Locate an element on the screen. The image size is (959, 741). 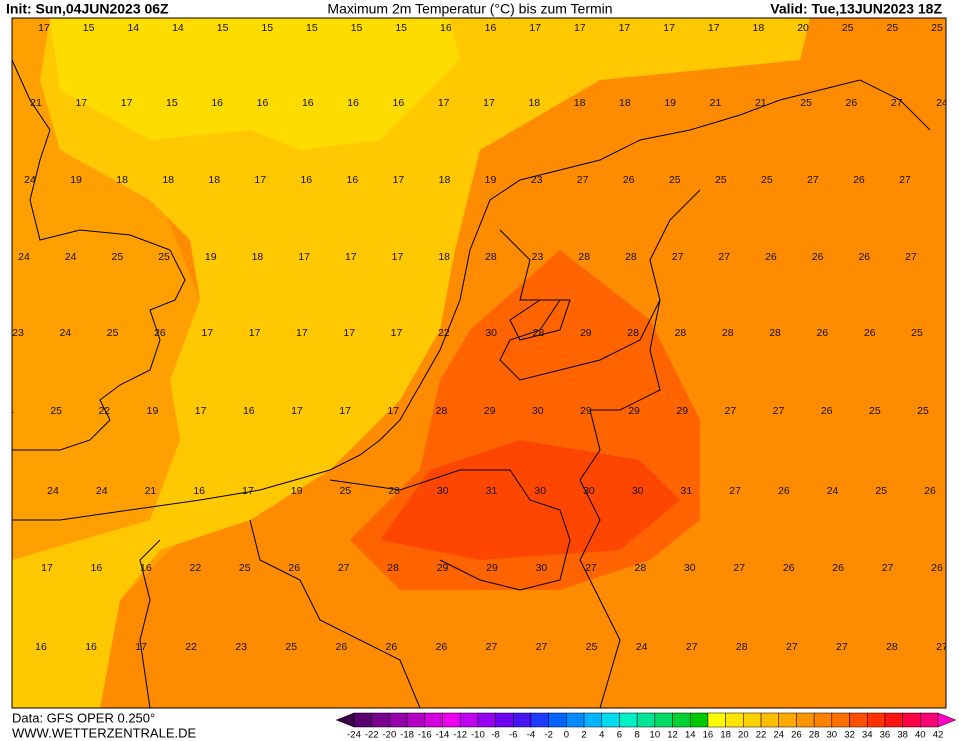
temperature-value: 21 is located at coordinates (151, 491).